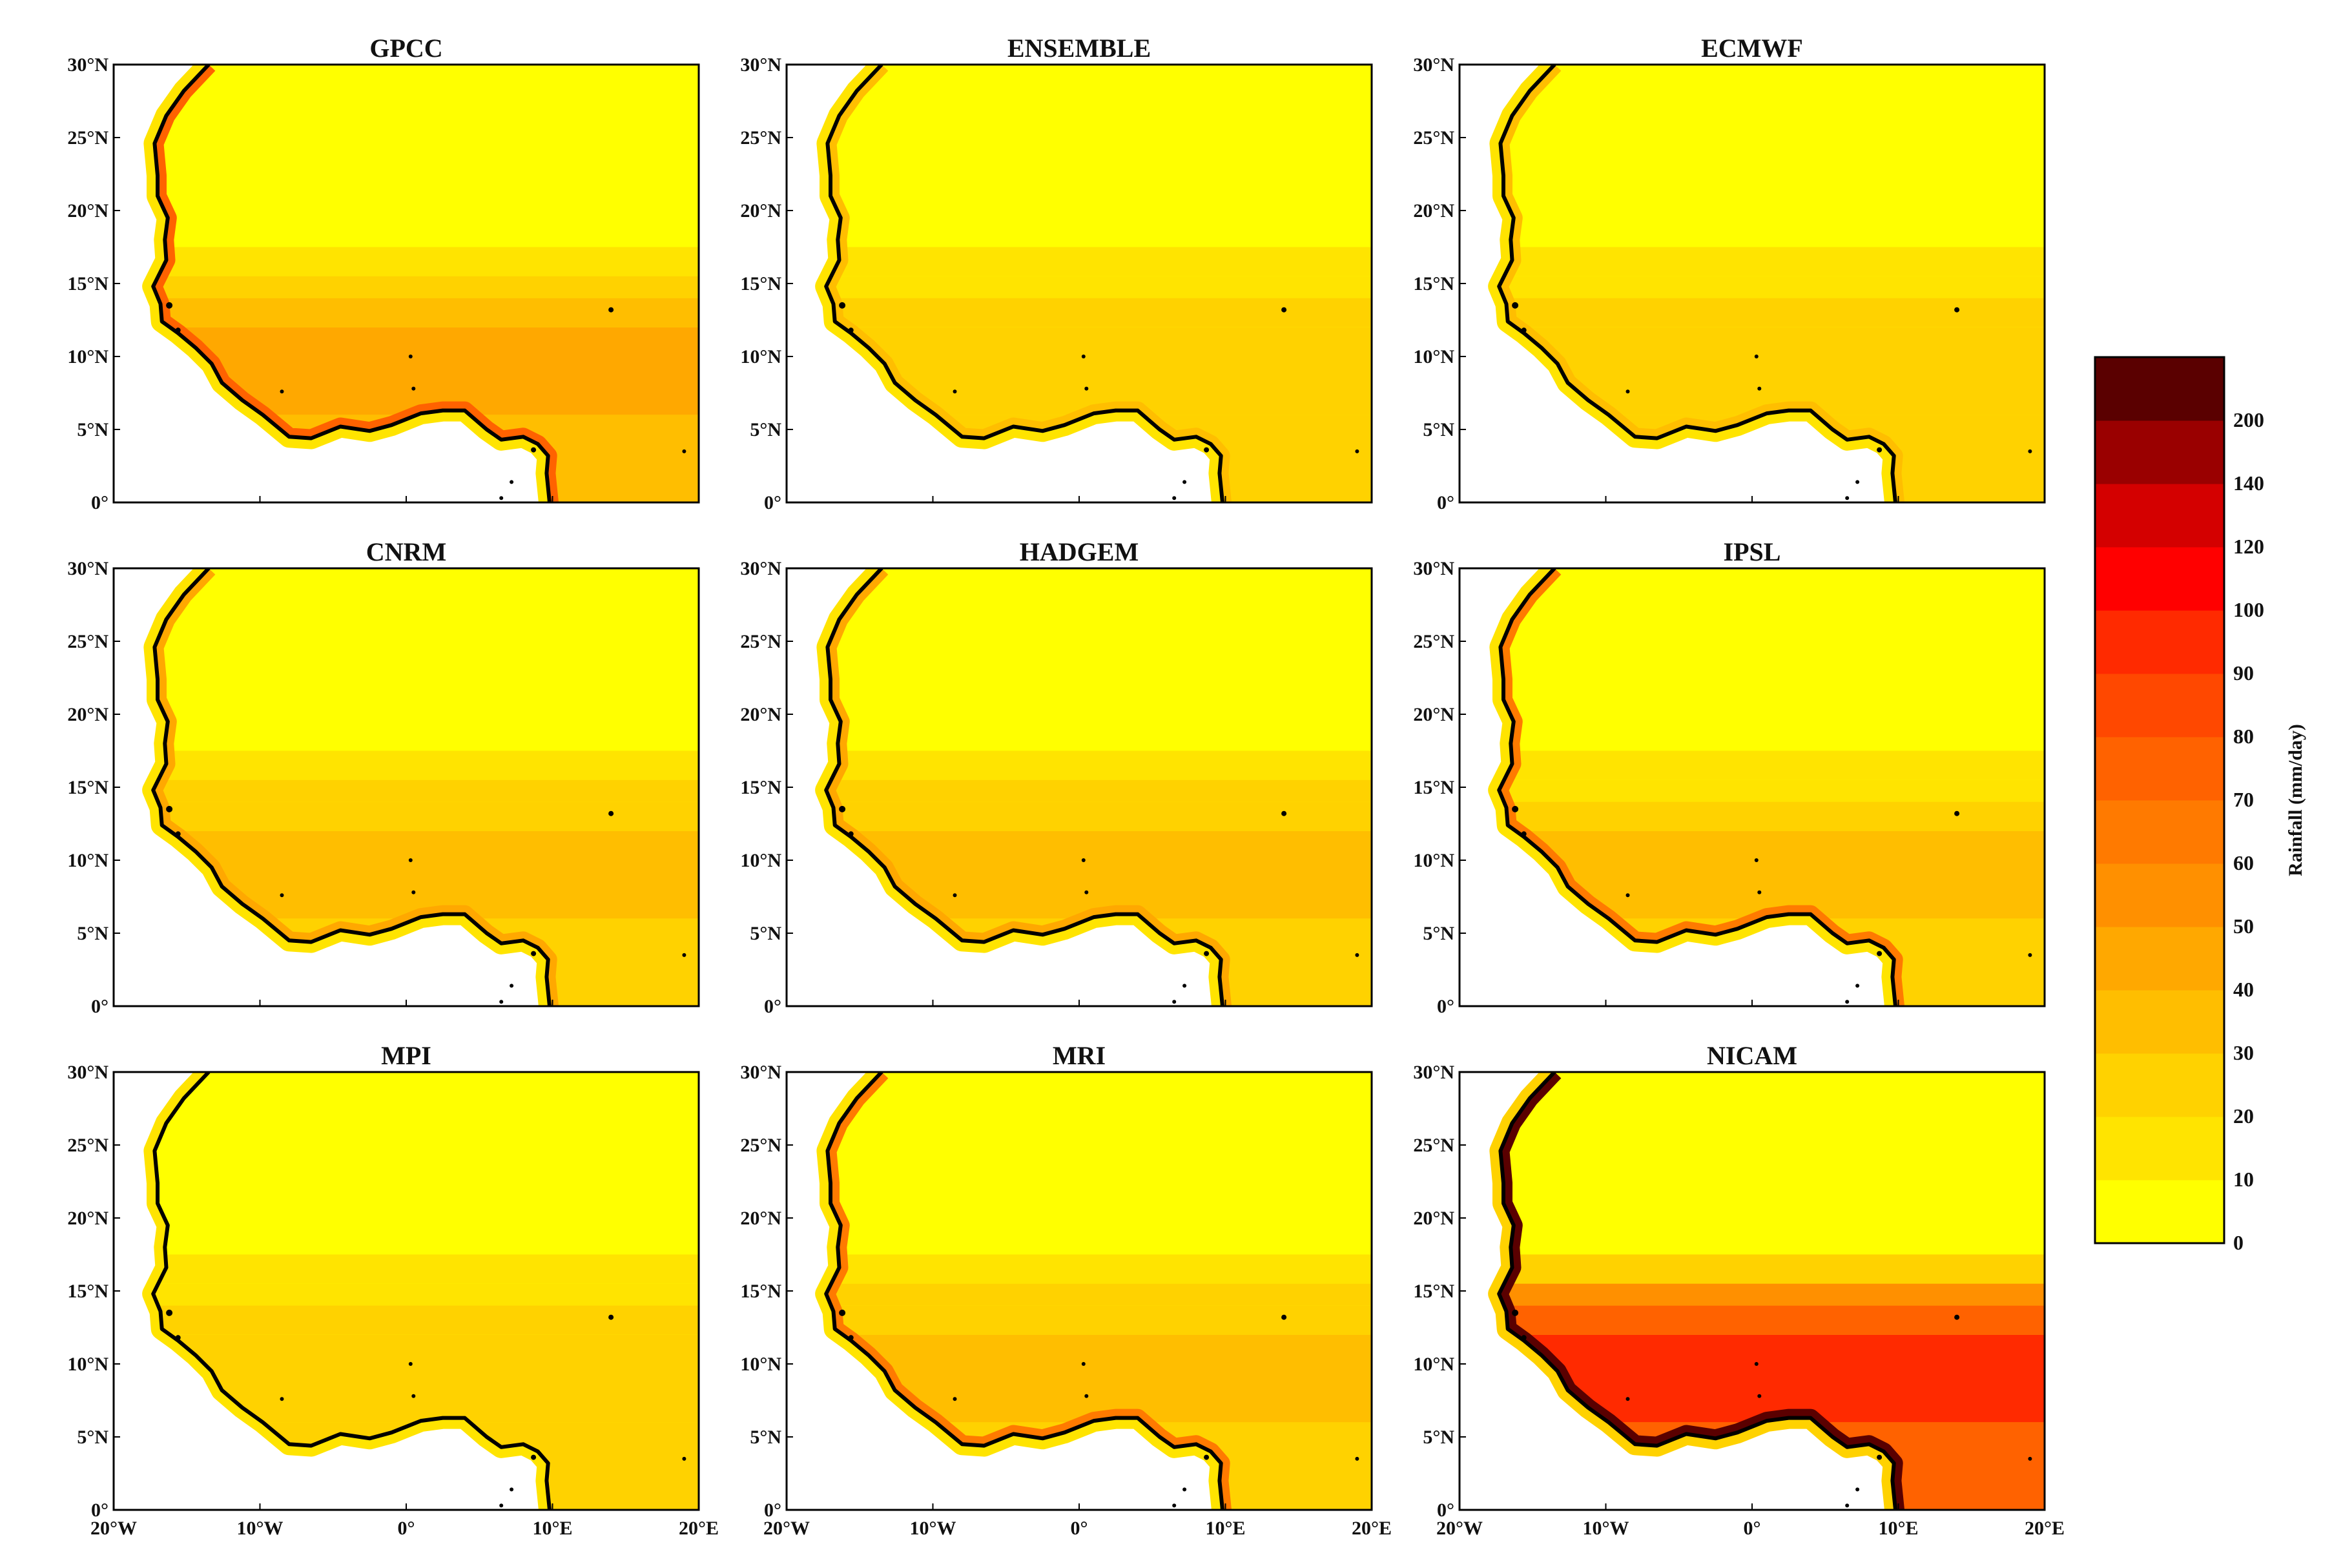 The image size is (2332, 1568). Describe the element at coordinates (1080, 551) in the screenshot. I see `panel-title: HADGEM` at that location.